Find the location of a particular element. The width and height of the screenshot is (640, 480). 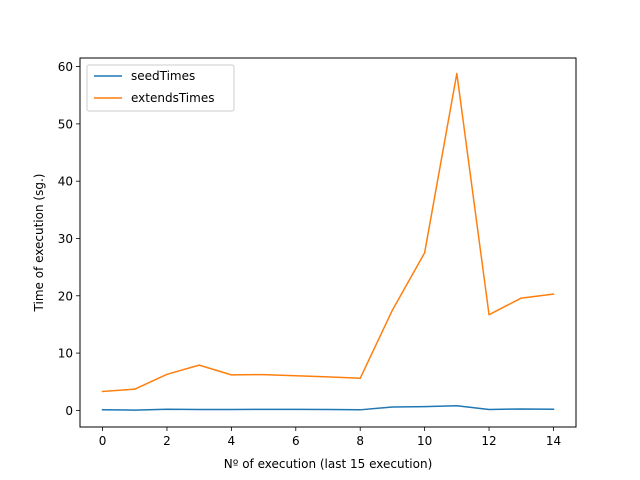

x-tick-label: 14 is located at coordinates (553, 441).